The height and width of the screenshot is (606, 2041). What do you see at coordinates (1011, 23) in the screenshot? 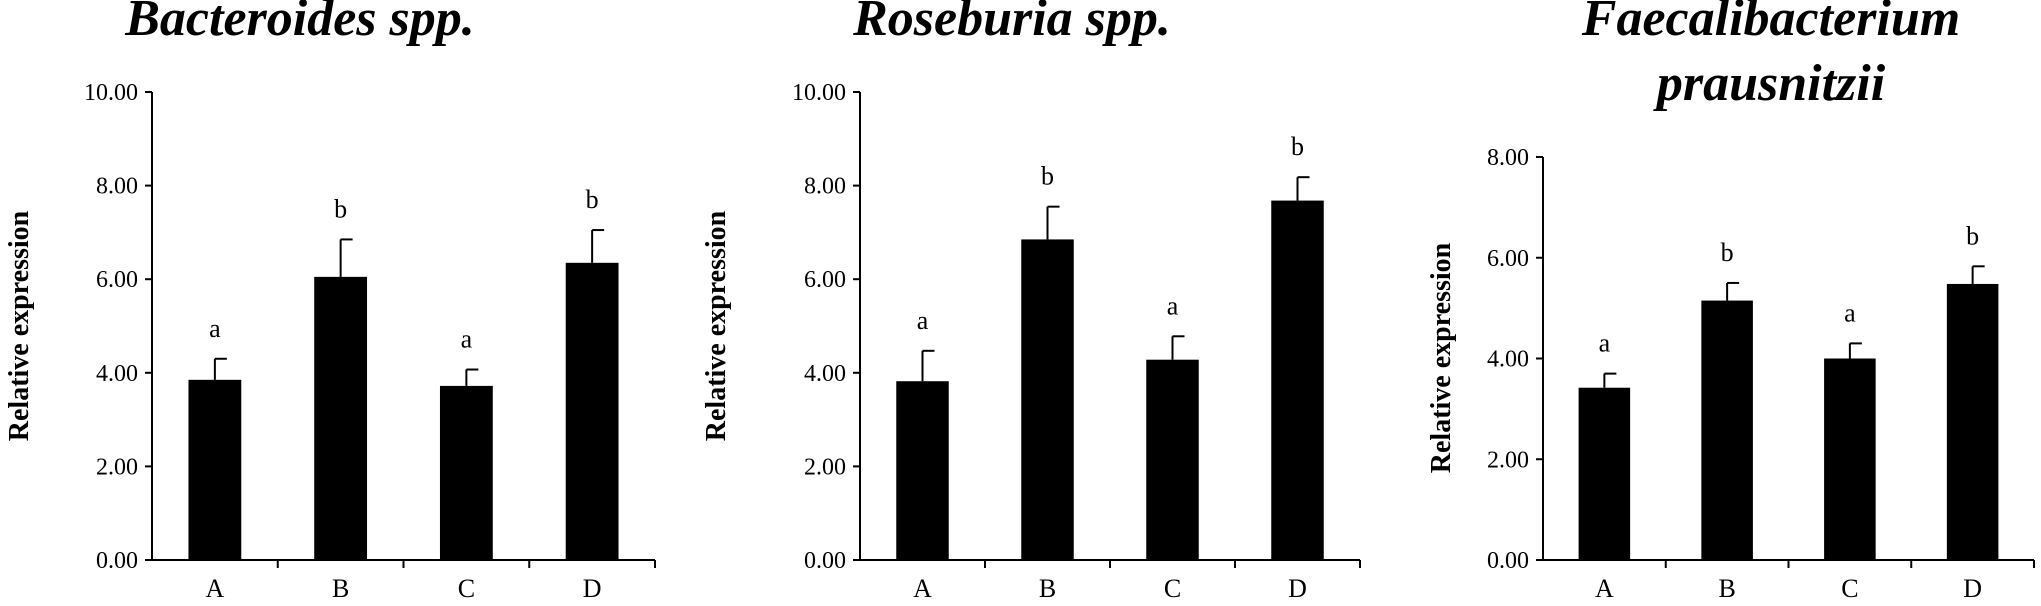
I see `chart-title: Roseburia spp.` at bounding box center [1011, 23].